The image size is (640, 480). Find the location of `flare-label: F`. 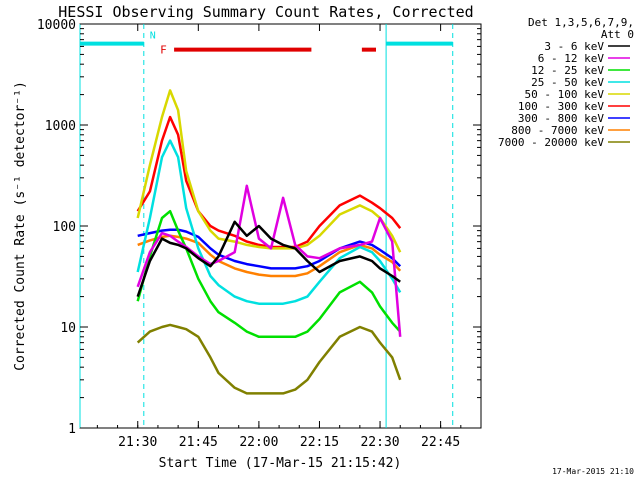

flare-label: F is located at coordinates (163, 50).